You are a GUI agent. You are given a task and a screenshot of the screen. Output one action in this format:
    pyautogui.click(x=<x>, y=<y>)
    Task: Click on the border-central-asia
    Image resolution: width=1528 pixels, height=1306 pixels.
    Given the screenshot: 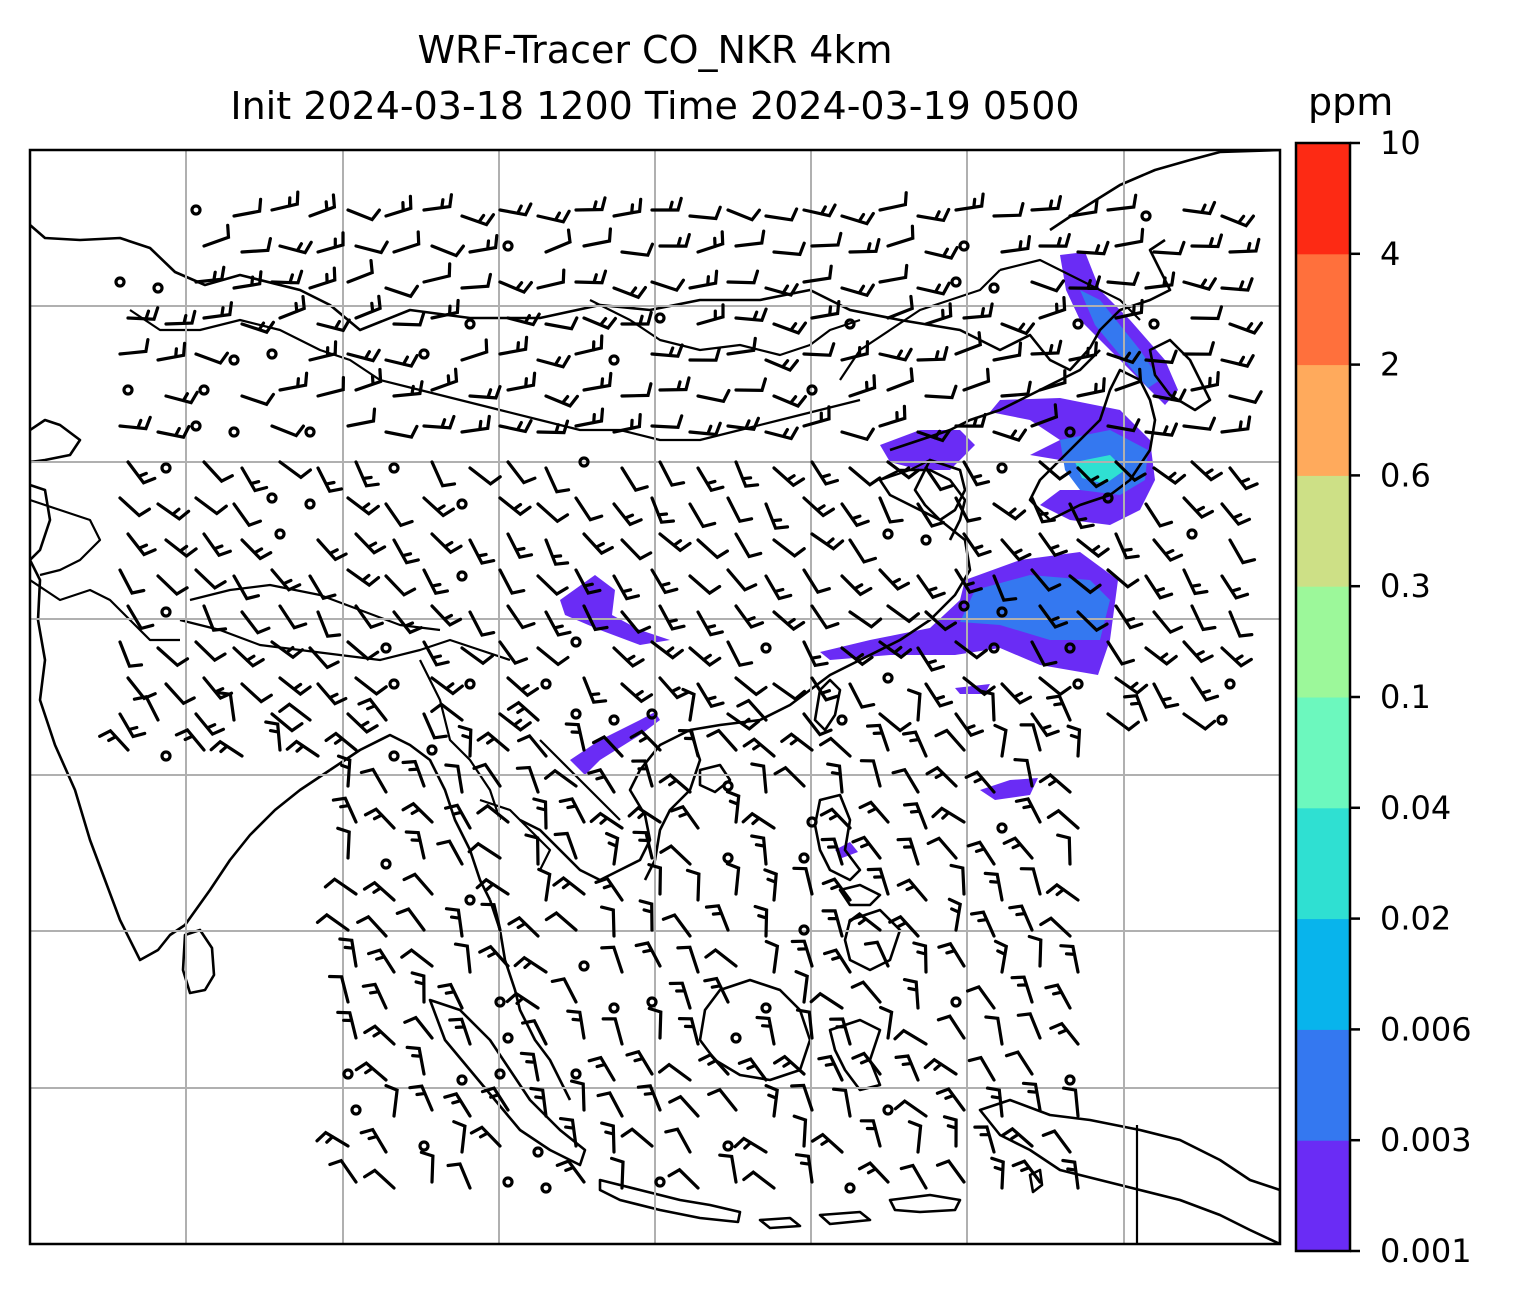 What is the action you would take?
    pyautogui.click(x=495, y=375)
    